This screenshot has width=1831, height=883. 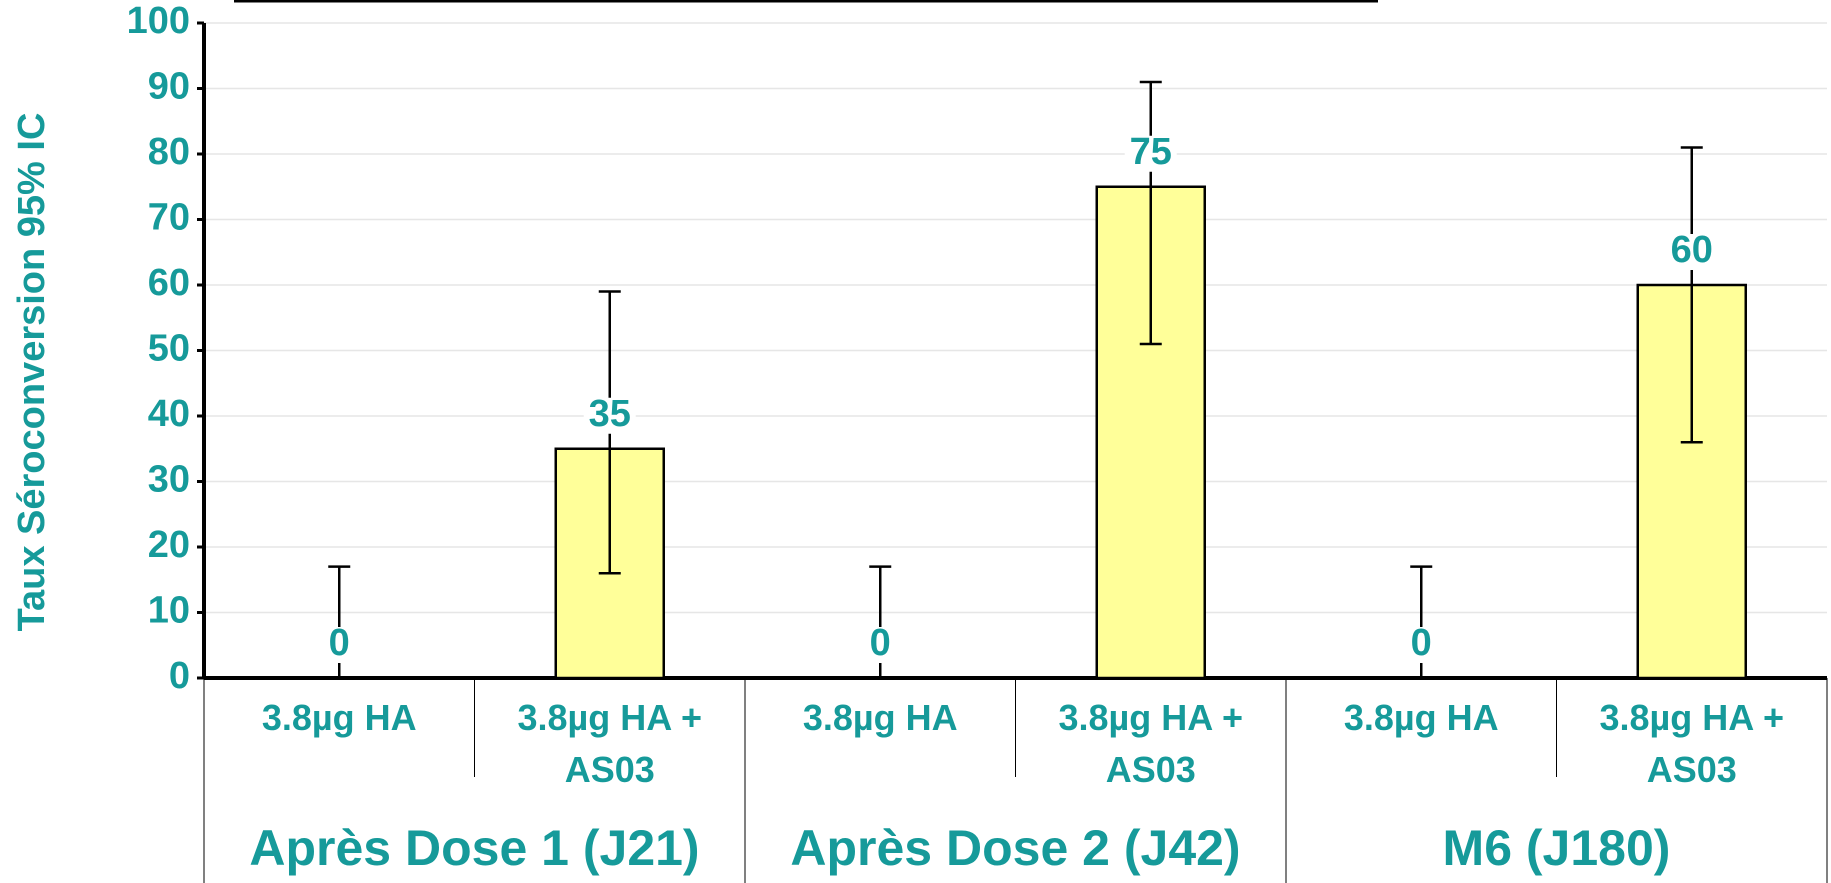 I want to click on value-label: 60, so click(x=1692, y=250).